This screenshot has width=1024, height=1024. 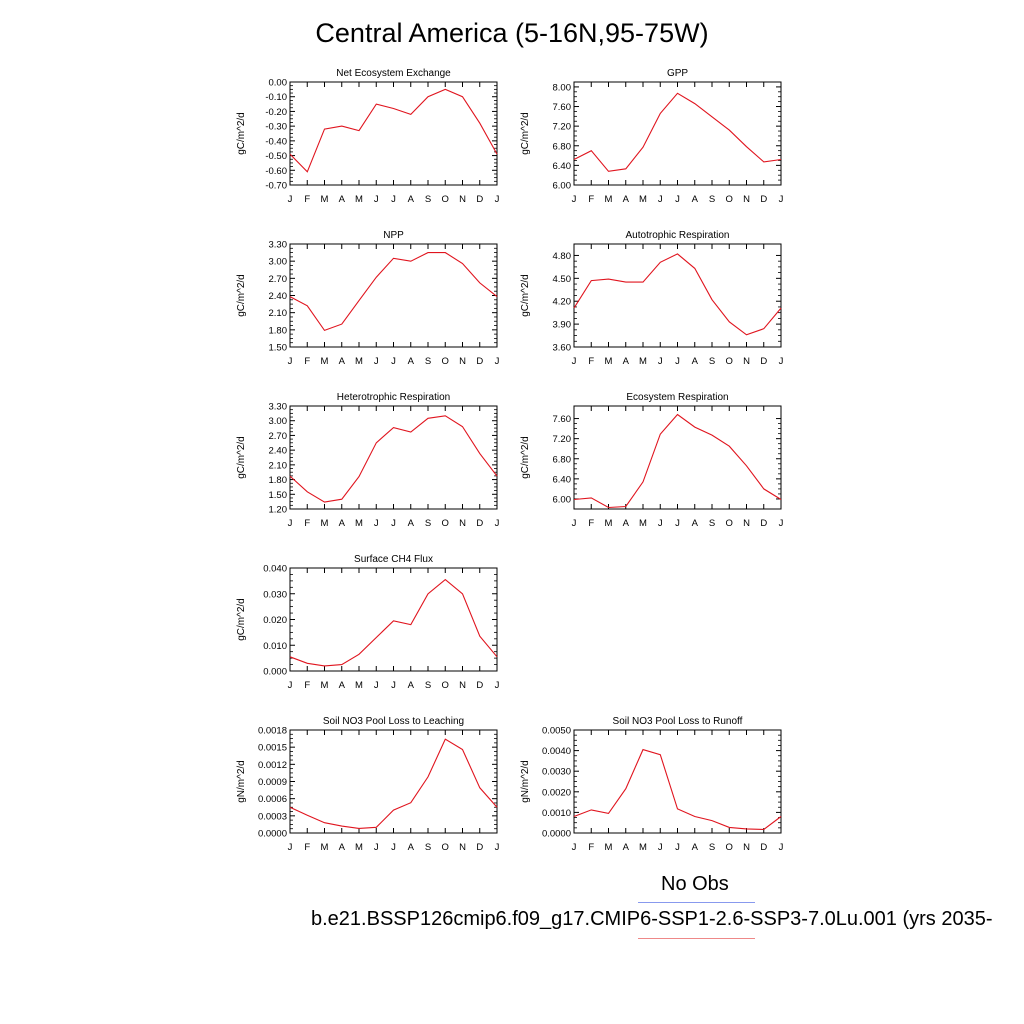 I want to click on y-tick-label: -0.30, so click(x=276, y=127).